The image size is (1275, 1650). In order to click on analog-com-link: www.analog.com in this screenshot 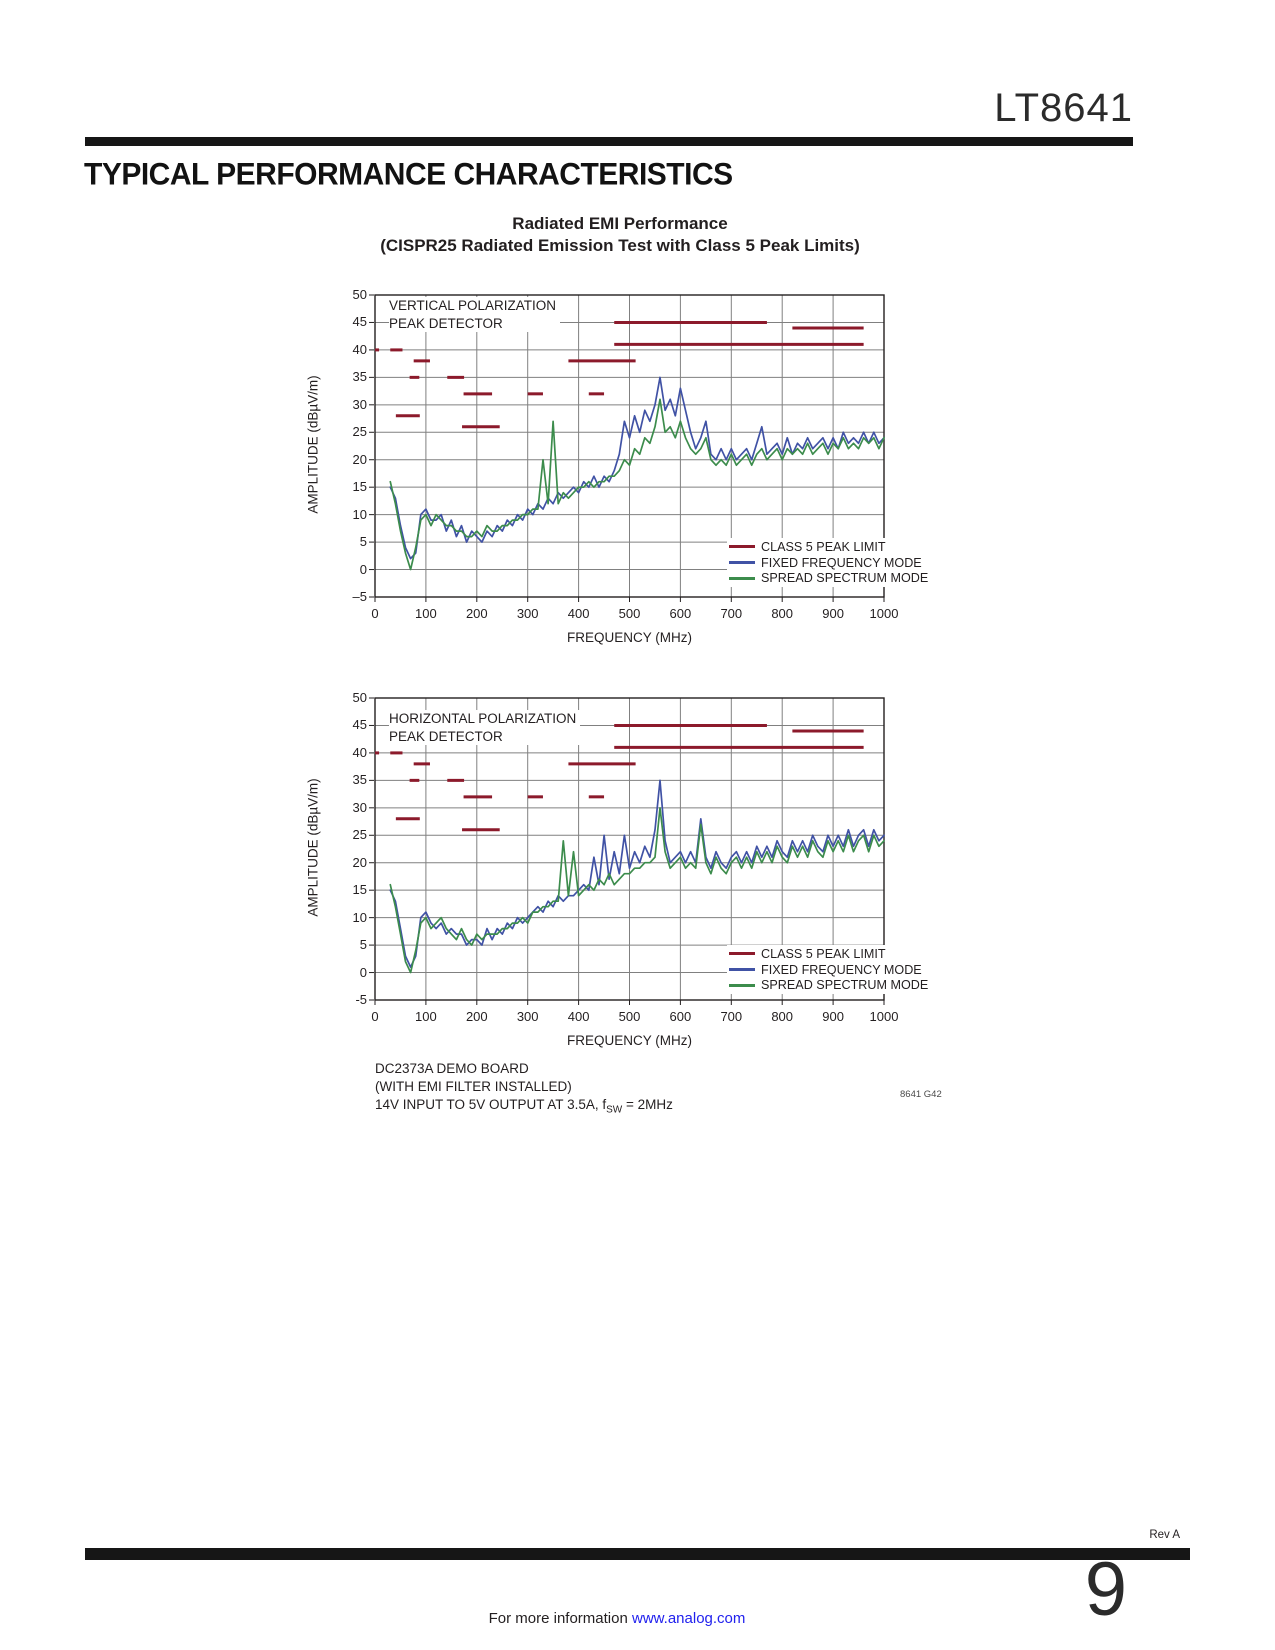, I will do `click(689, 1618)`.